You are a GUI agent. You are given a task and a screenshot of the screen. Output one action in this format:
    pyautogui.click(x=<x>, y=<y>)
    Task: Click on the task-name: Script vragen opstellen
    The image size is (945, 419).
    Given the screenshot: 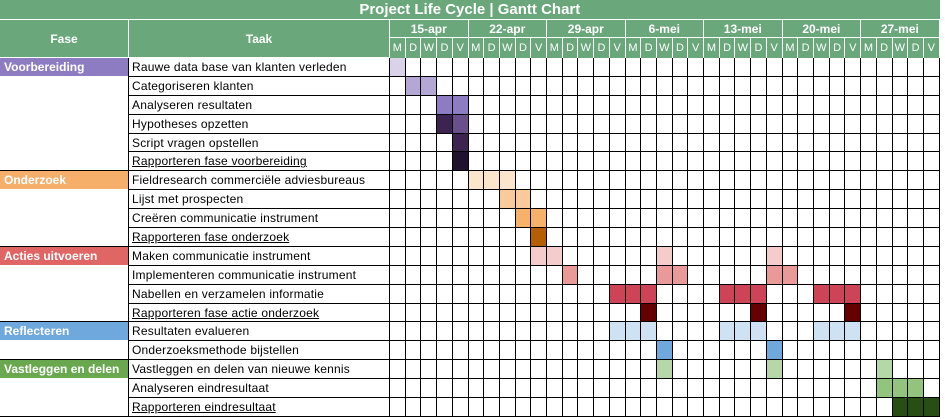 What is the action you would take?
    pyautogui.click(x=259, y=143)
    